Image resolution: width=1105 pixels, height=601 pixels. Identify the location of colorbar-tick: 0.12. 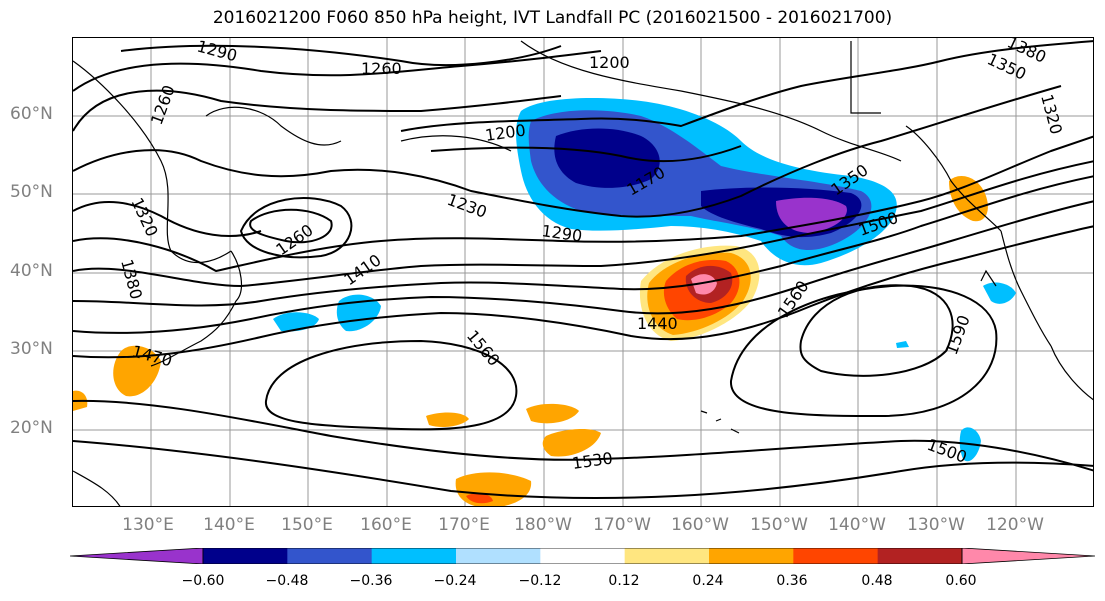
(624, 581).